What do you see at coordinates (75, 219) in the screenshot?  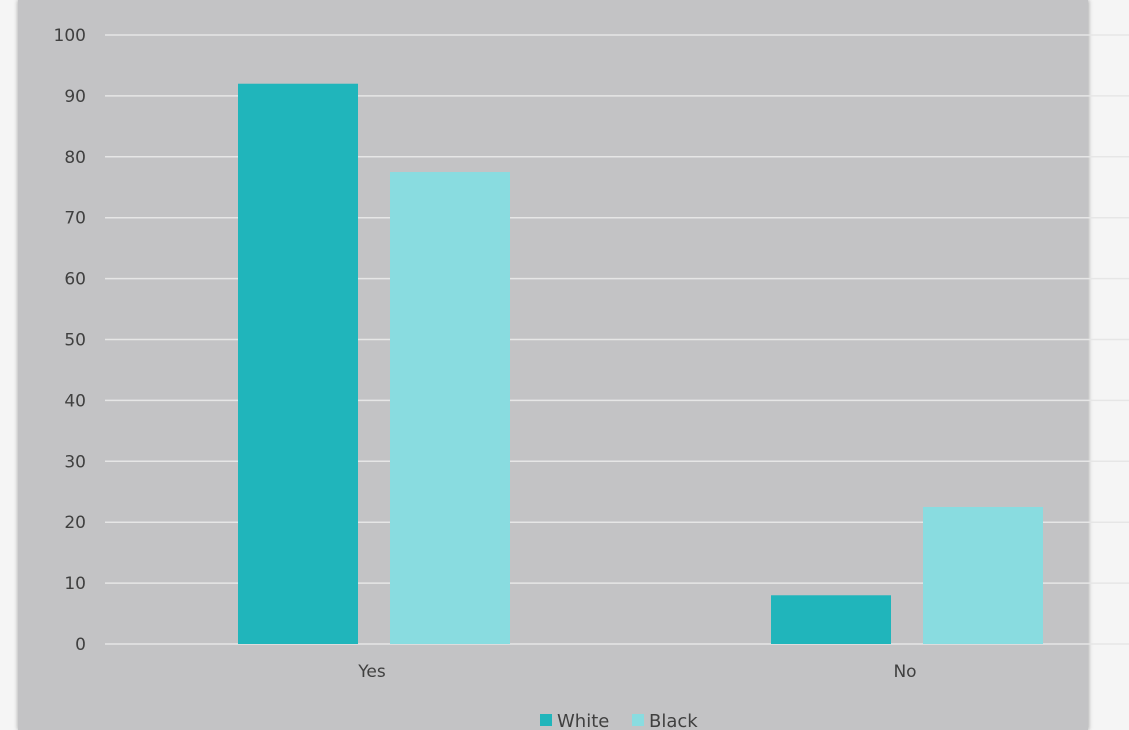 I see `y-tick-label-70: 70` at bounding box center [75, 219].